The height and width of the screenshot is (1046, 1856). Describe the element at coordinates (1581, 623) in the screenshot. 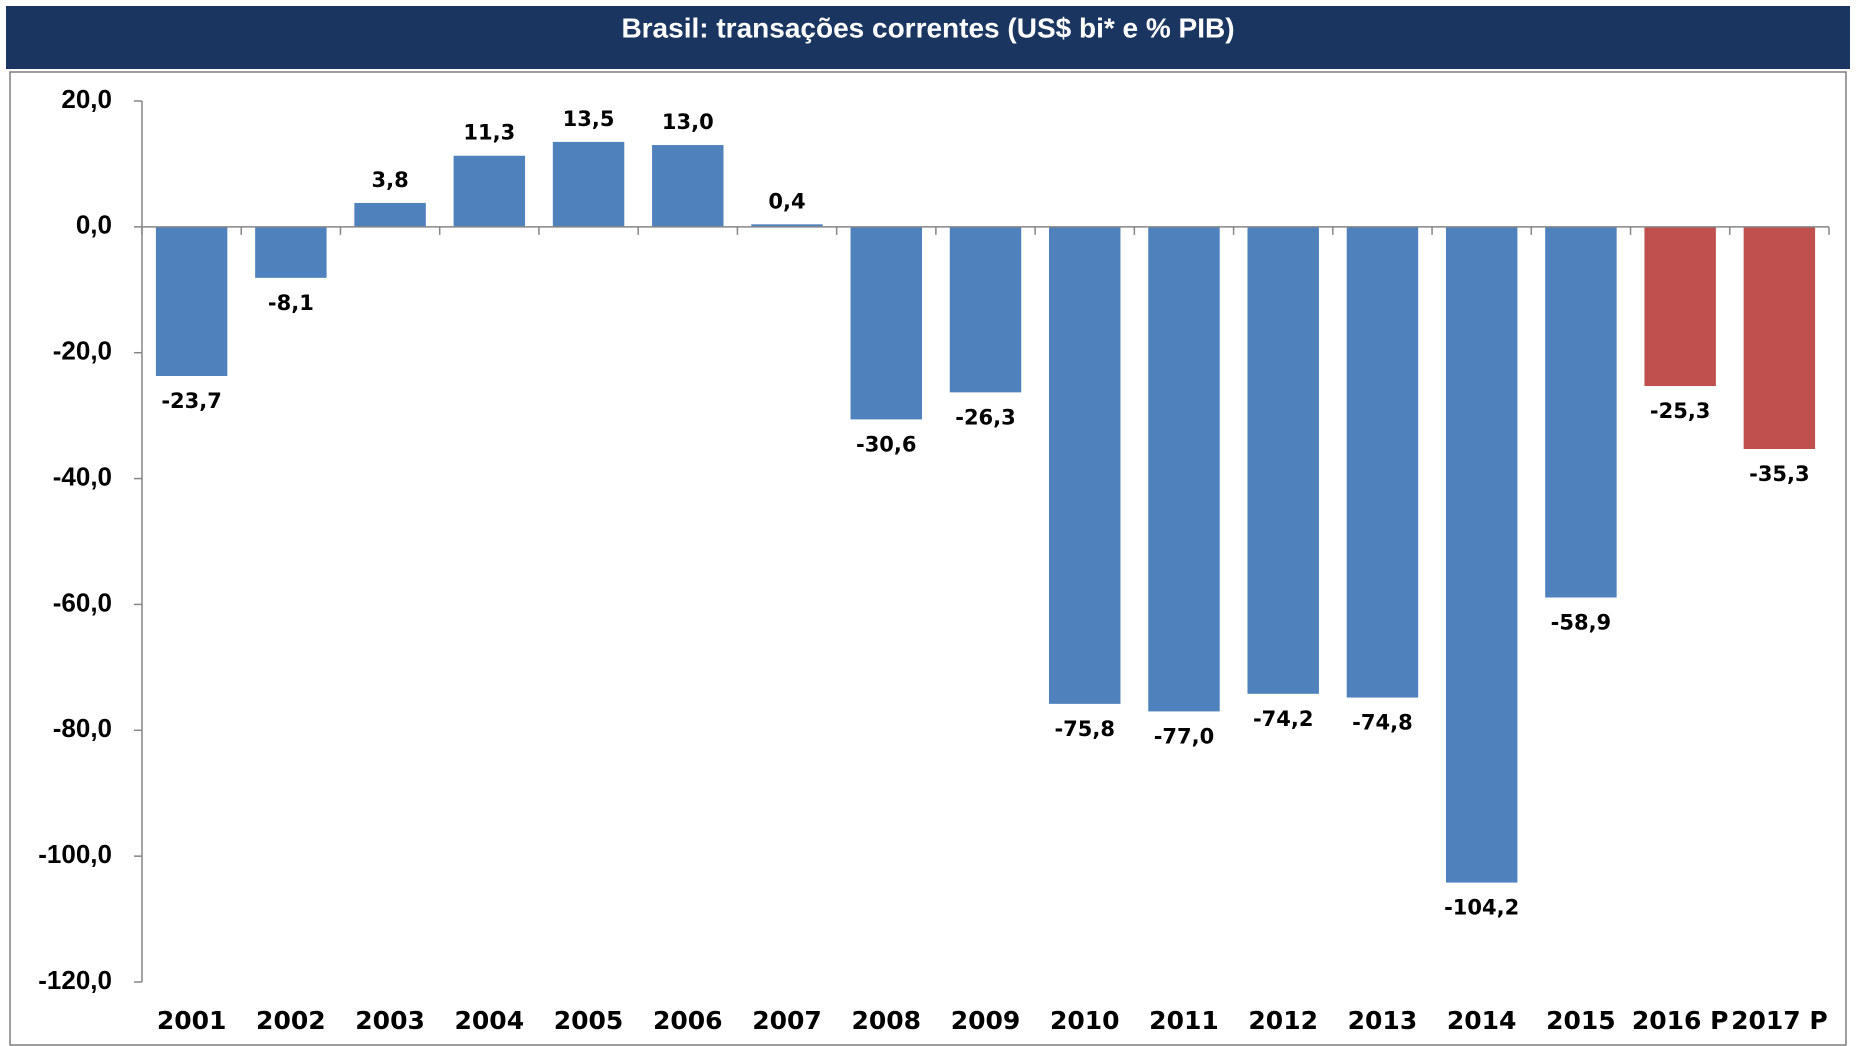

I see `value-label: -58,9` at that location.